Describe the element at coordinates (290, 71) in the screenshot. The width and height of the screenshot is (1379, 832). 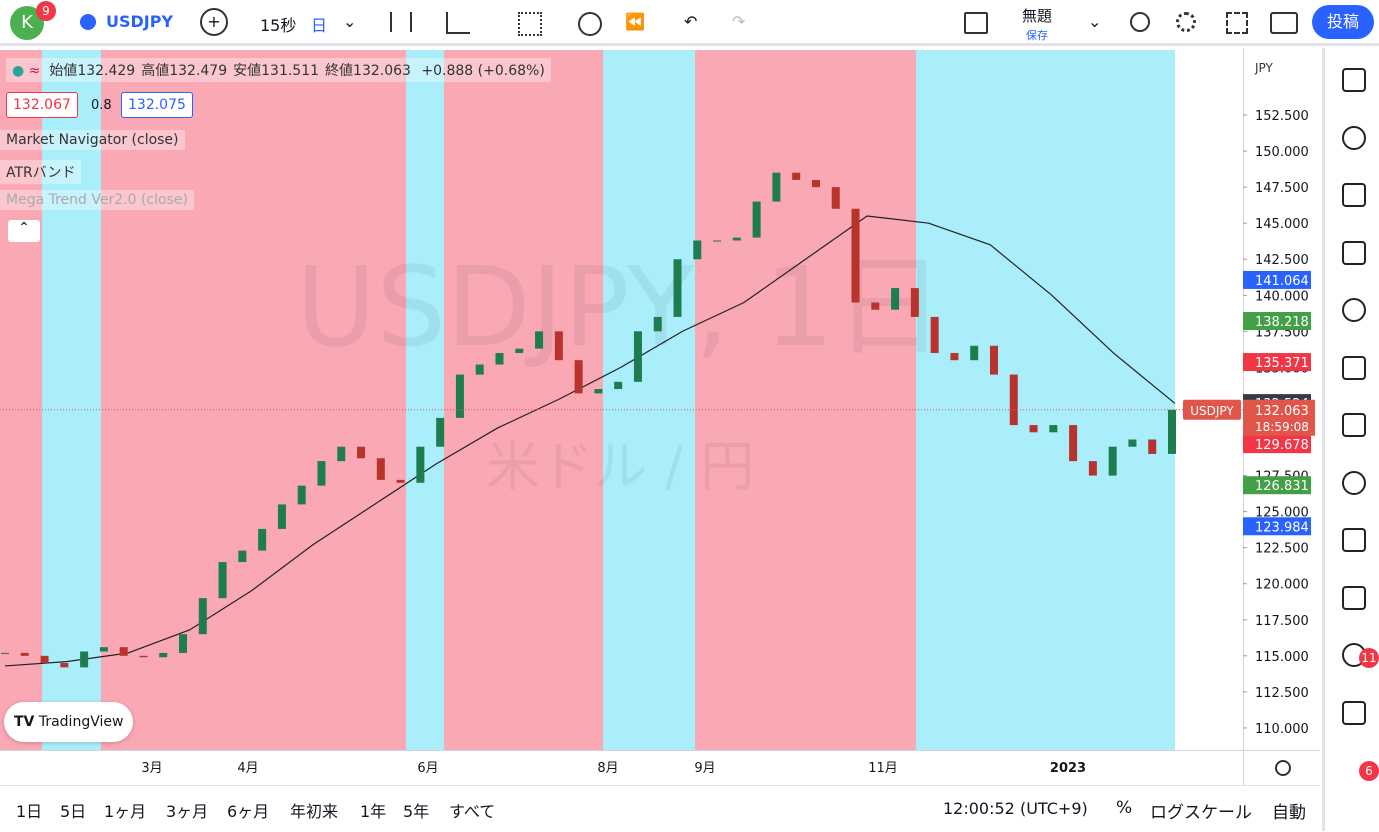
I see `ohlc-value: 131.511` at that location.